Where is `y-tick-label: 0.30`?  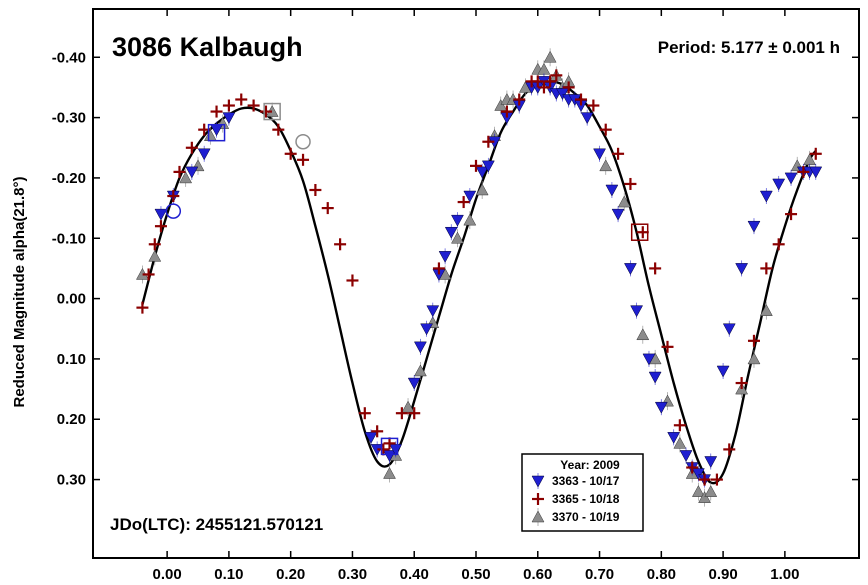
y-tick-label: 0.30 is located at coordinates (71, 480).